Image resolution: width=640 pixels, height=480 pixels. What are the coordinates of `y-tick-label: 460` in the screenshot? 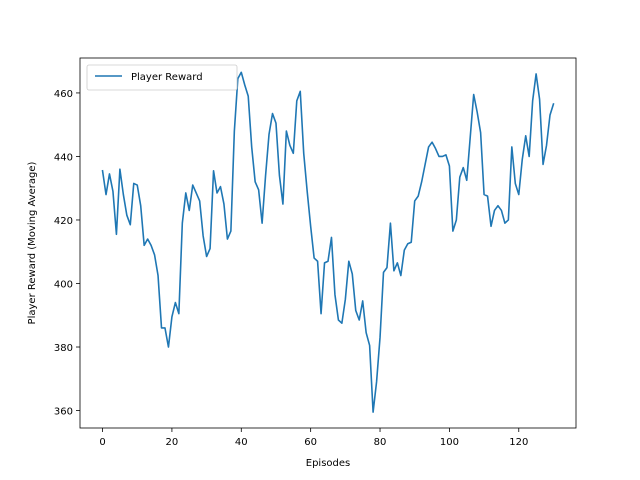 It's located at (63, 94).